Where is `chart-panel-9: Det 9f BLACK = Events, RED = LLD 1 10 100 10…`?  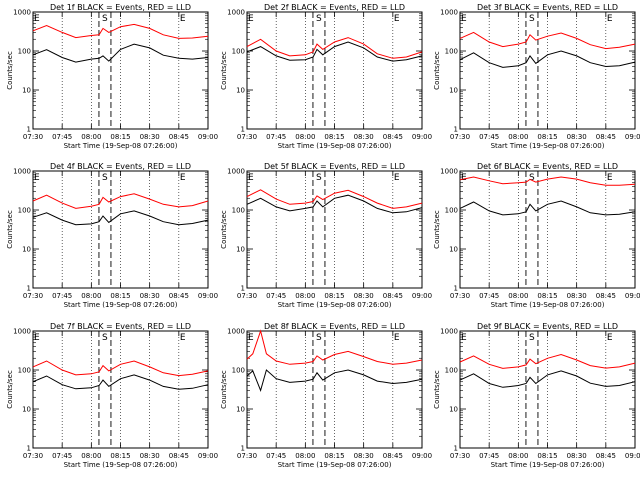
chart-panel-9: Det 9f BLACK = Events, RED = LLD 1 10 100 10… is located at coordinates (536, 395).